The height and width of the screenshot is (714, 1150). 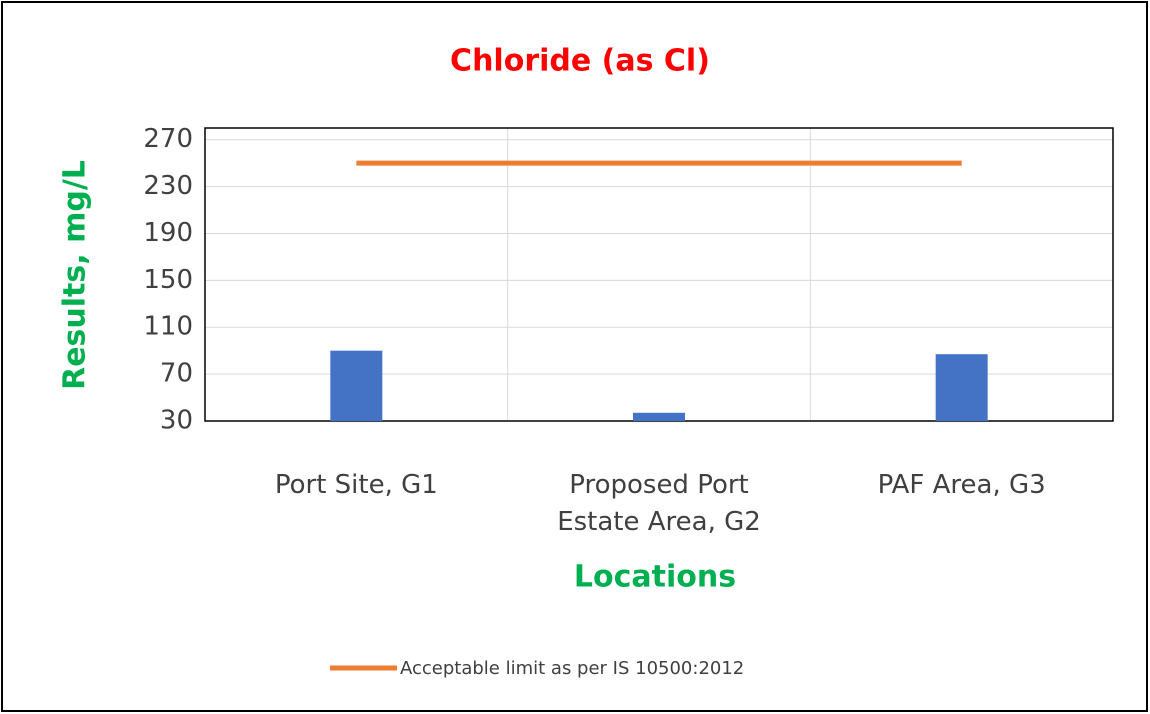 What do you see at coordinates (356, 485) in the screenshot?
I see `x-tick-label: Port Site, G1` at bounding box center [356, 485].